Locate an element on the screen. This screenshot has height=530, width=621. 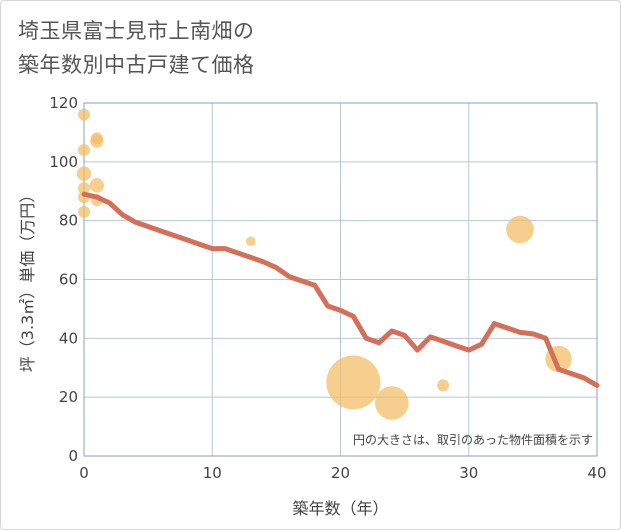
chart-title-line1: 埼玉県富士見市上南畑の is located at coordinates (136, 31).